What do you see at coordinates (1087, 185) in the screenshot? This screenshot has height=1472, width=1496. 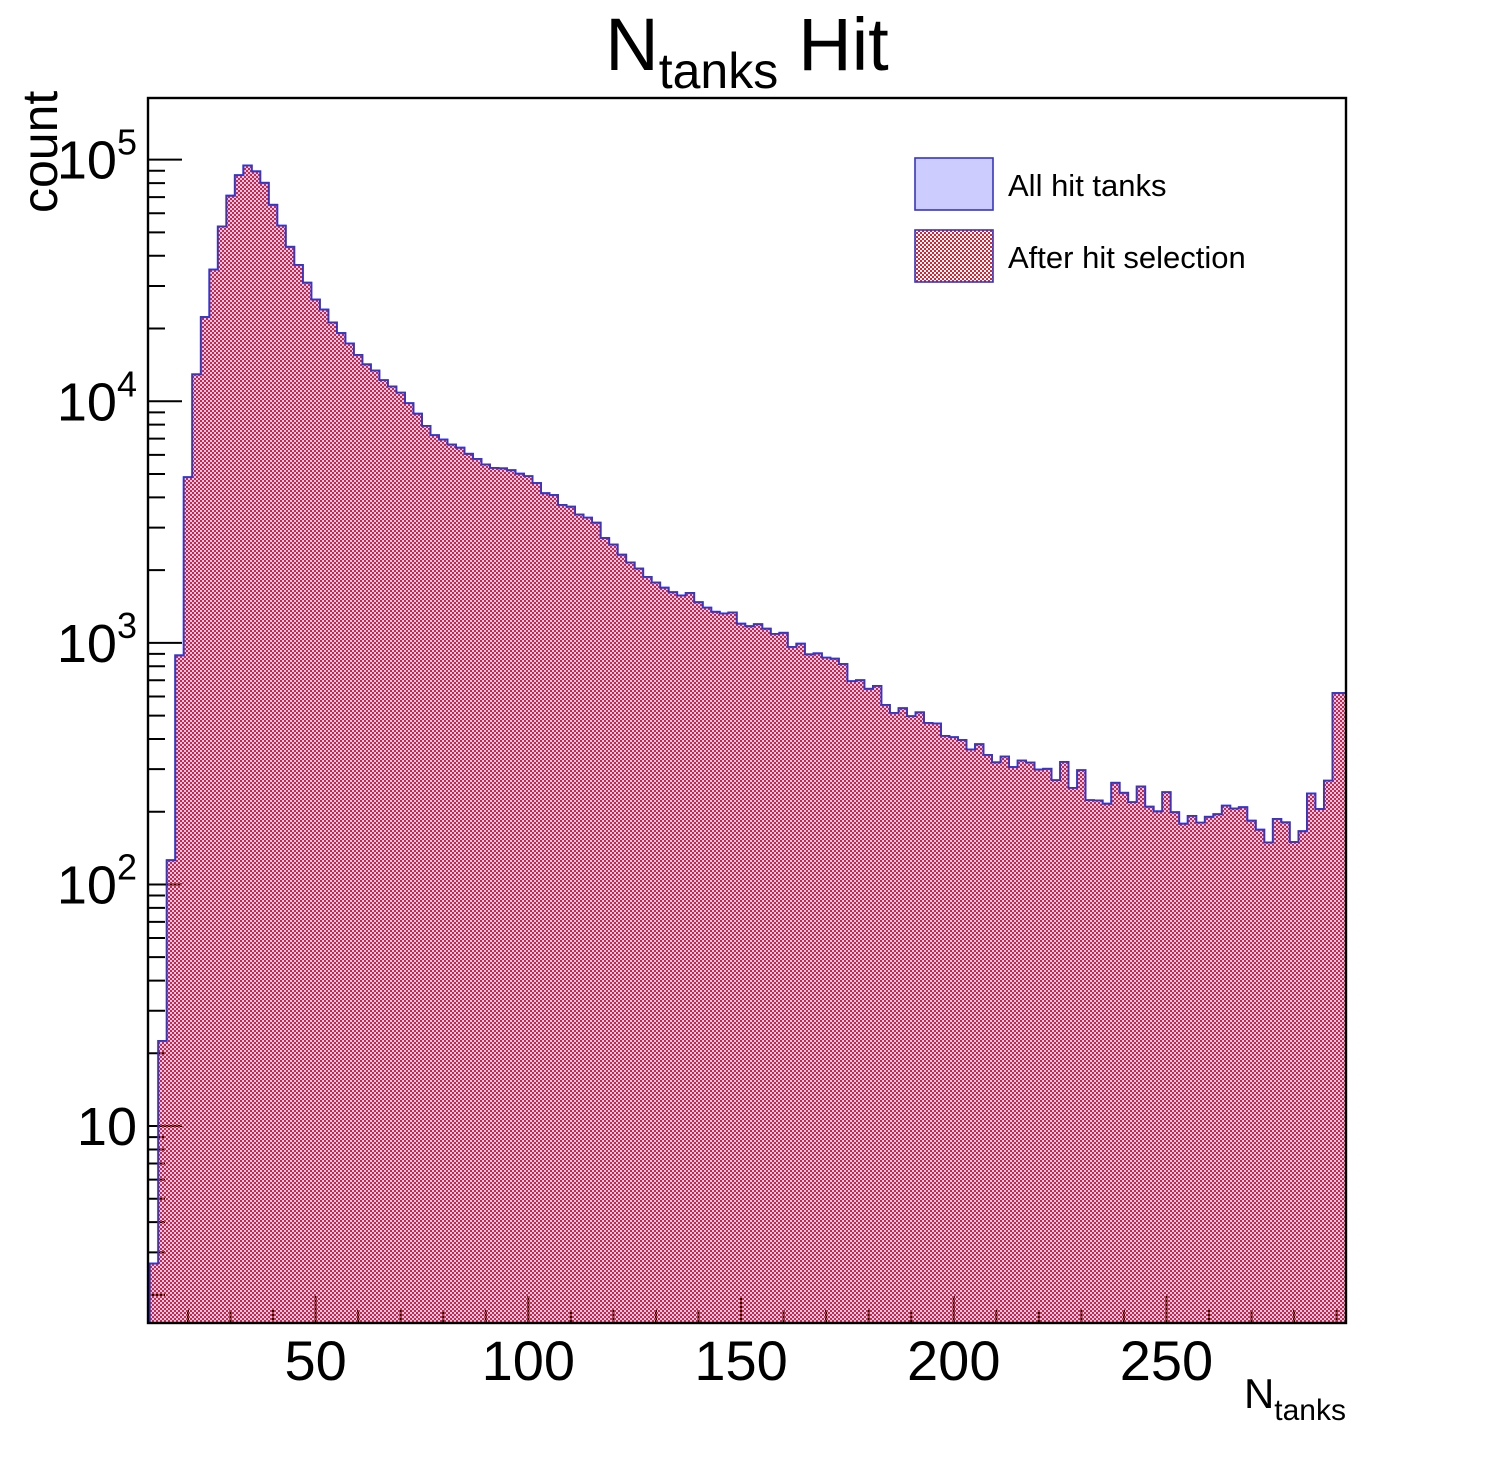 I see `legend-label-all-hit-tanks: All hit tanks` at bounding box center [1087, 185].